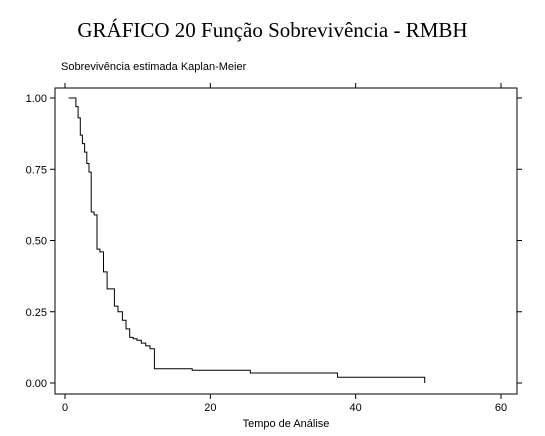 The width and height of the screenshot is (545, 436). What do you see at coordinates (36, 170) in the screenshot?
I see `y-tick-label-3: 0.75` at bounding box center [36, 170].